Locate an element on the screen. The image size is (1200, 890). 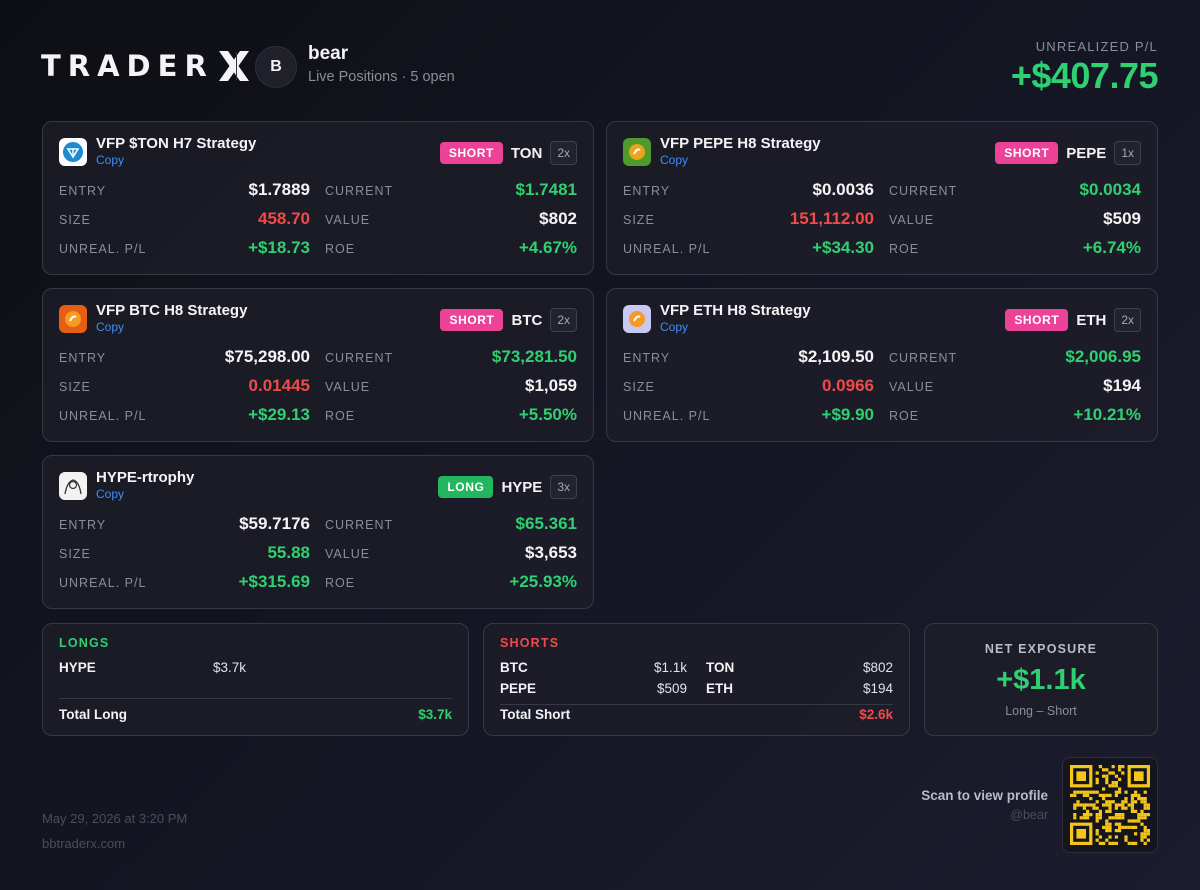
net-exposure-value: +$1.1k is located at coordinates (1041, 680).